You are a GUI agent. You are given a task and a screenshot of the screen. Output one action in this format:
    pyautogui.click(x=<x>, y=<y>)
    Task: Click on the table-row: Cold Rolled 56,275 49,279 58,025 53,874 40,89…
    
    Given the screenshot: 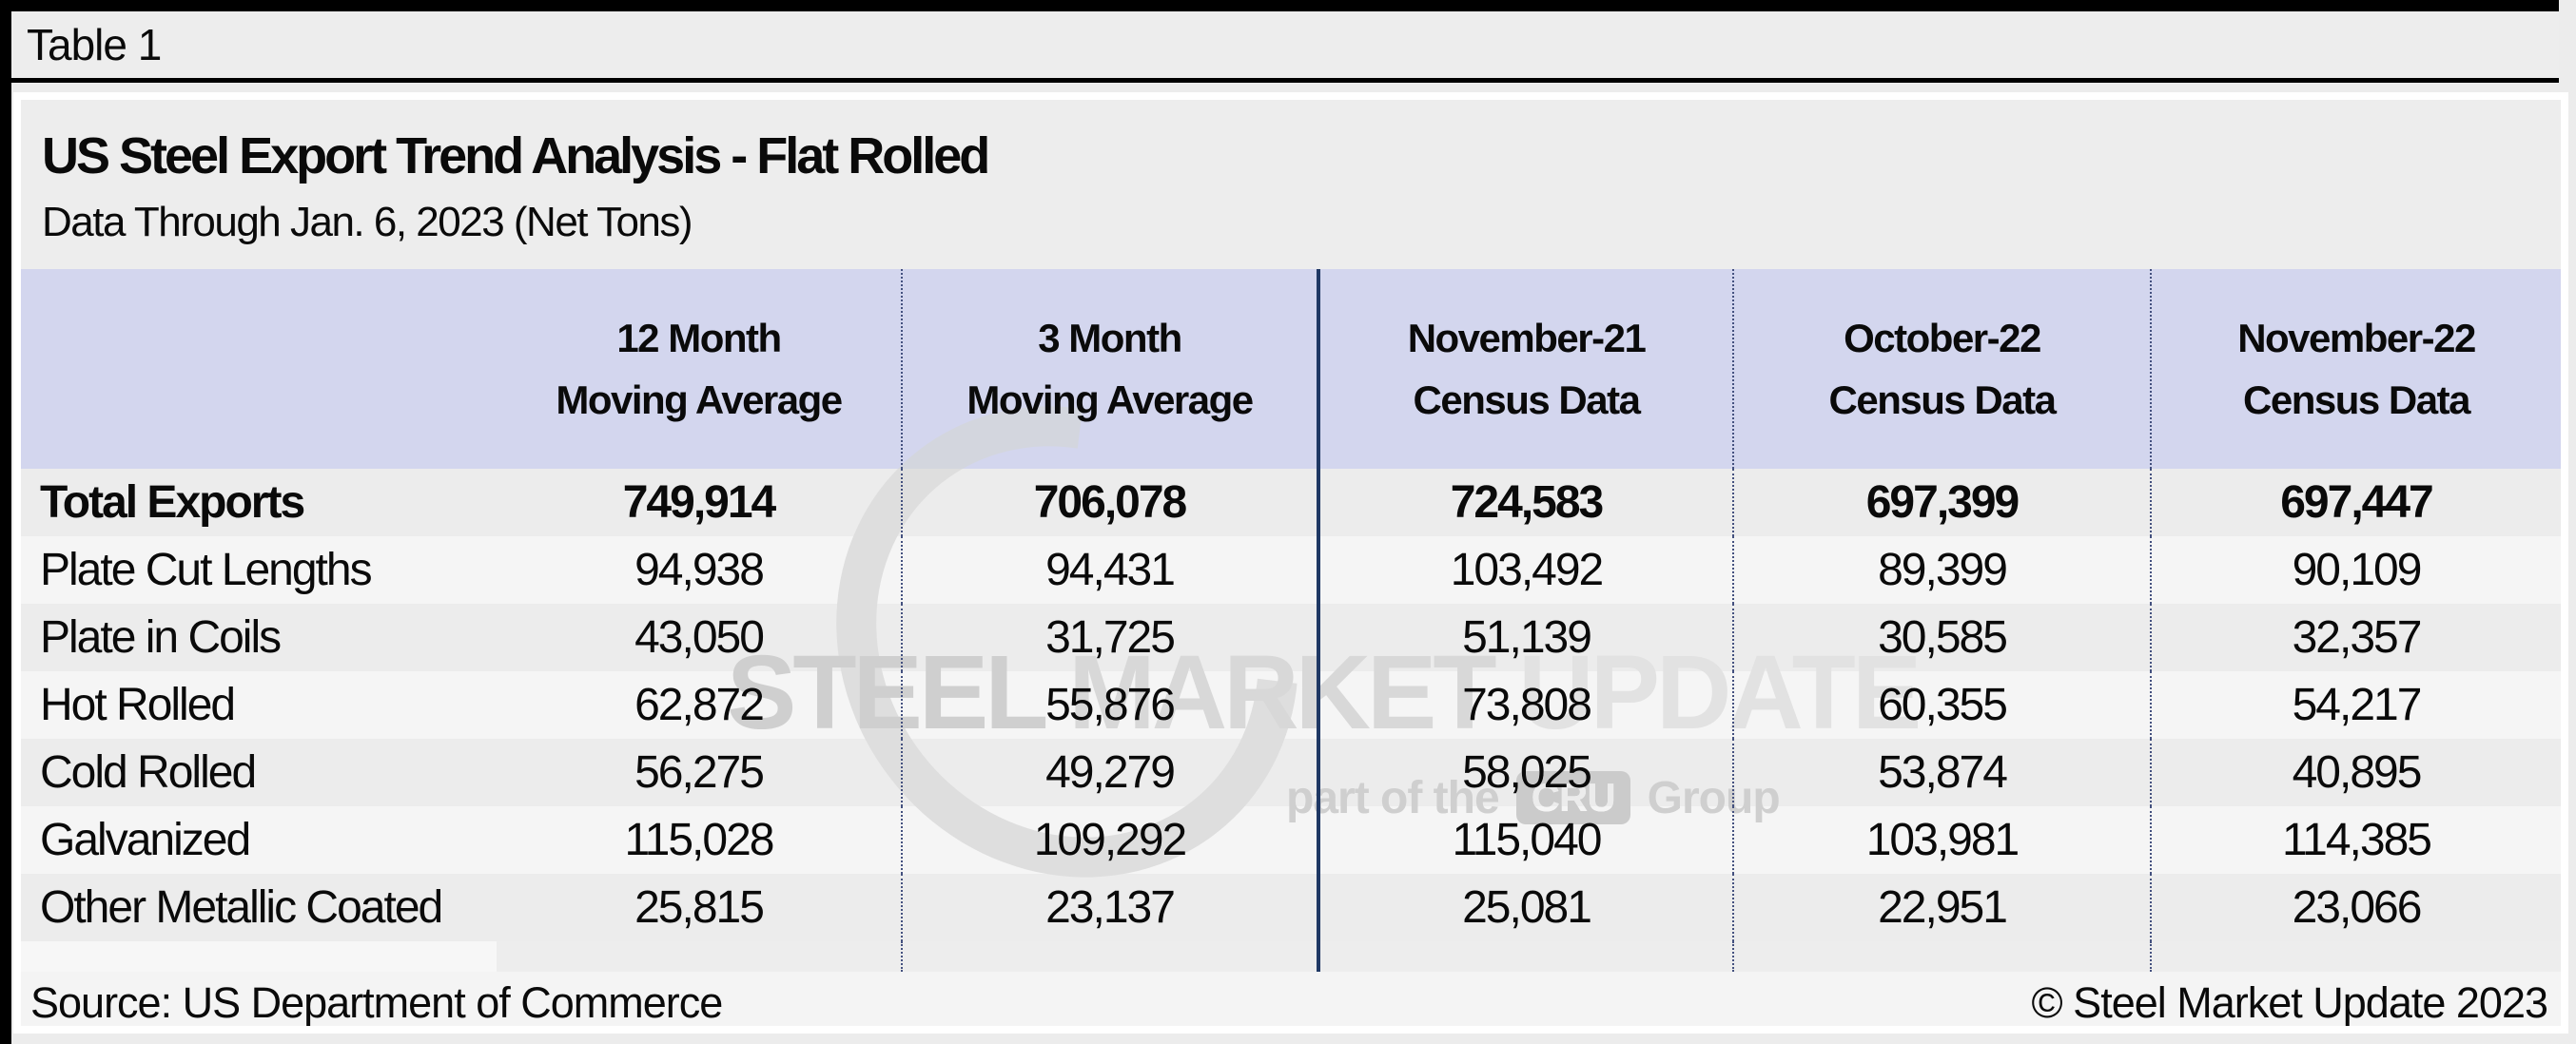 What is the action you would take?
    pyautogui.click(x=1291, y=772)
    